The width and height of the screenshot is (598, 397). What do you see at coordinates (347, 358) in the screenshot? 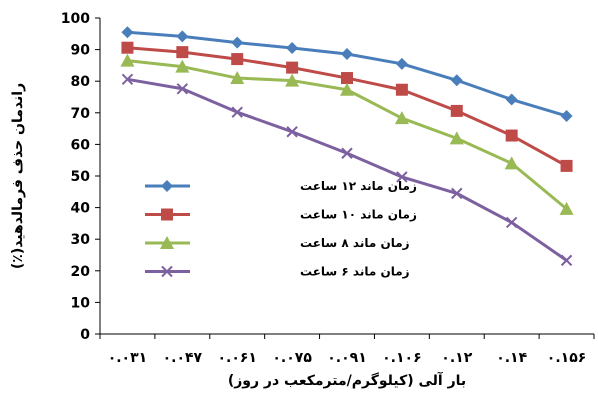
I see `x-tick-label: ۰.۰۹۱` at bounding box center [347, 358].